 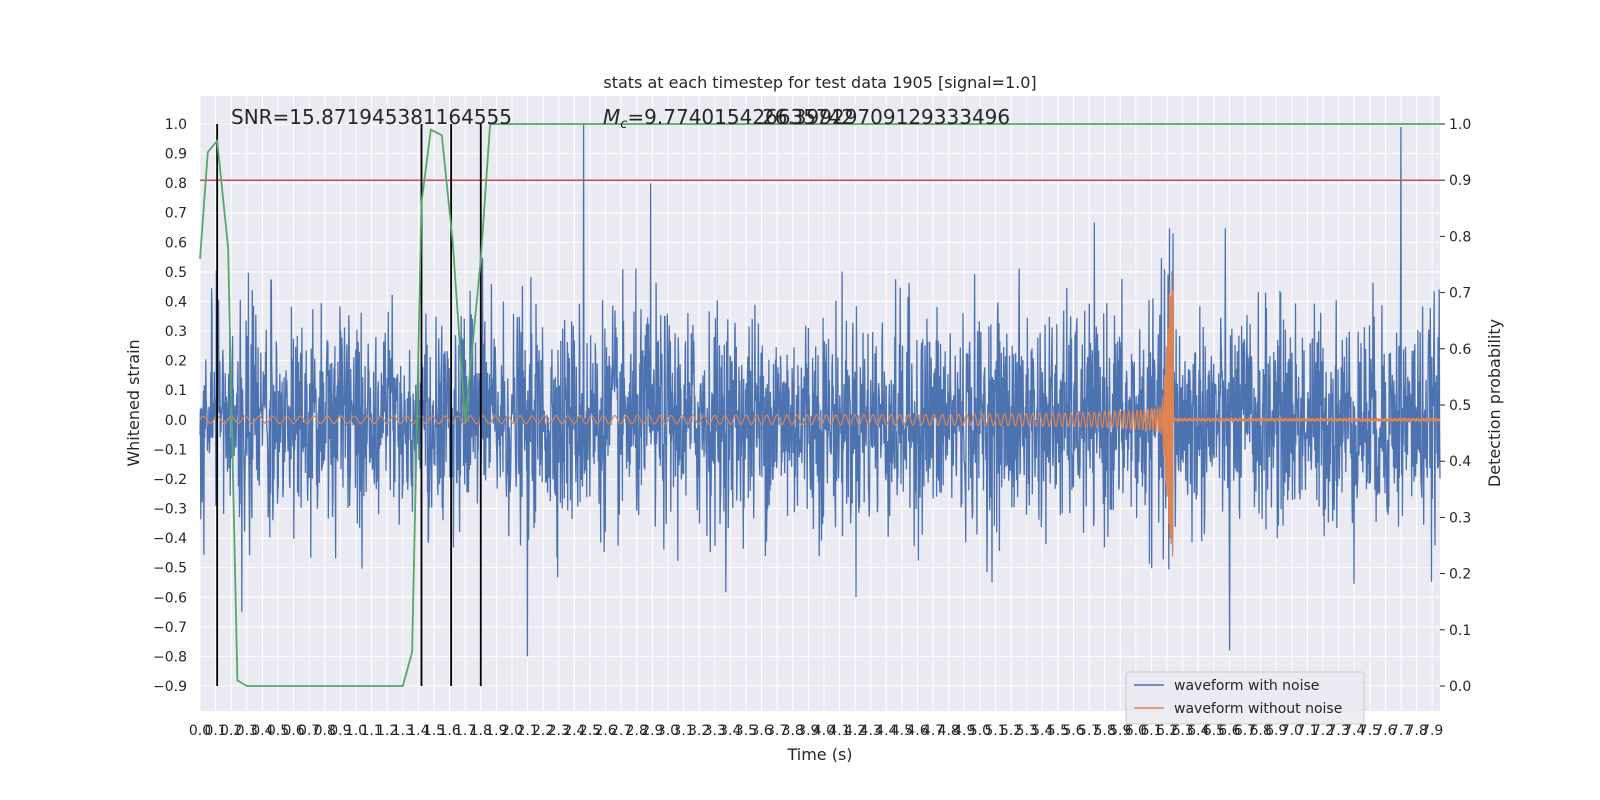 I want to click on x-tick-label: 1.4, so click(x=418, y=731).